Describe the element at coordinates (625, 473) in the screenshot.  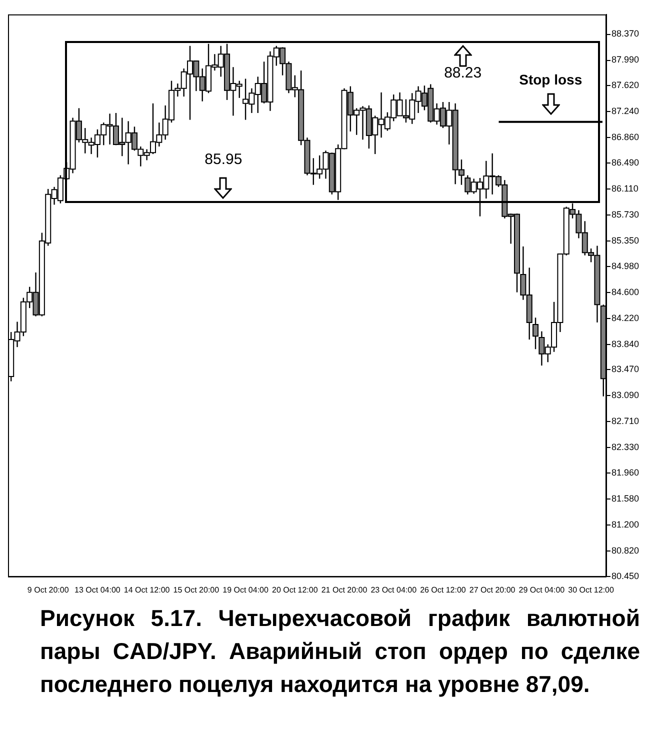
I see `y-tick-label: 81.960` at that location.